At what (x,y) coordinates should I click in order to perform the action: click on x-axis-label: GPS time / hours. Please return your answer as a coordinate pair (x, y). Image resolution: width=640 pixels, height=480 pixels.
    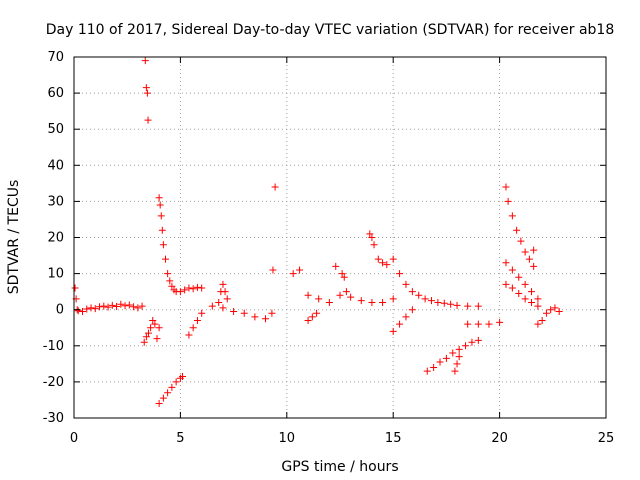
    Looking at the image, I should click on (339, 467).